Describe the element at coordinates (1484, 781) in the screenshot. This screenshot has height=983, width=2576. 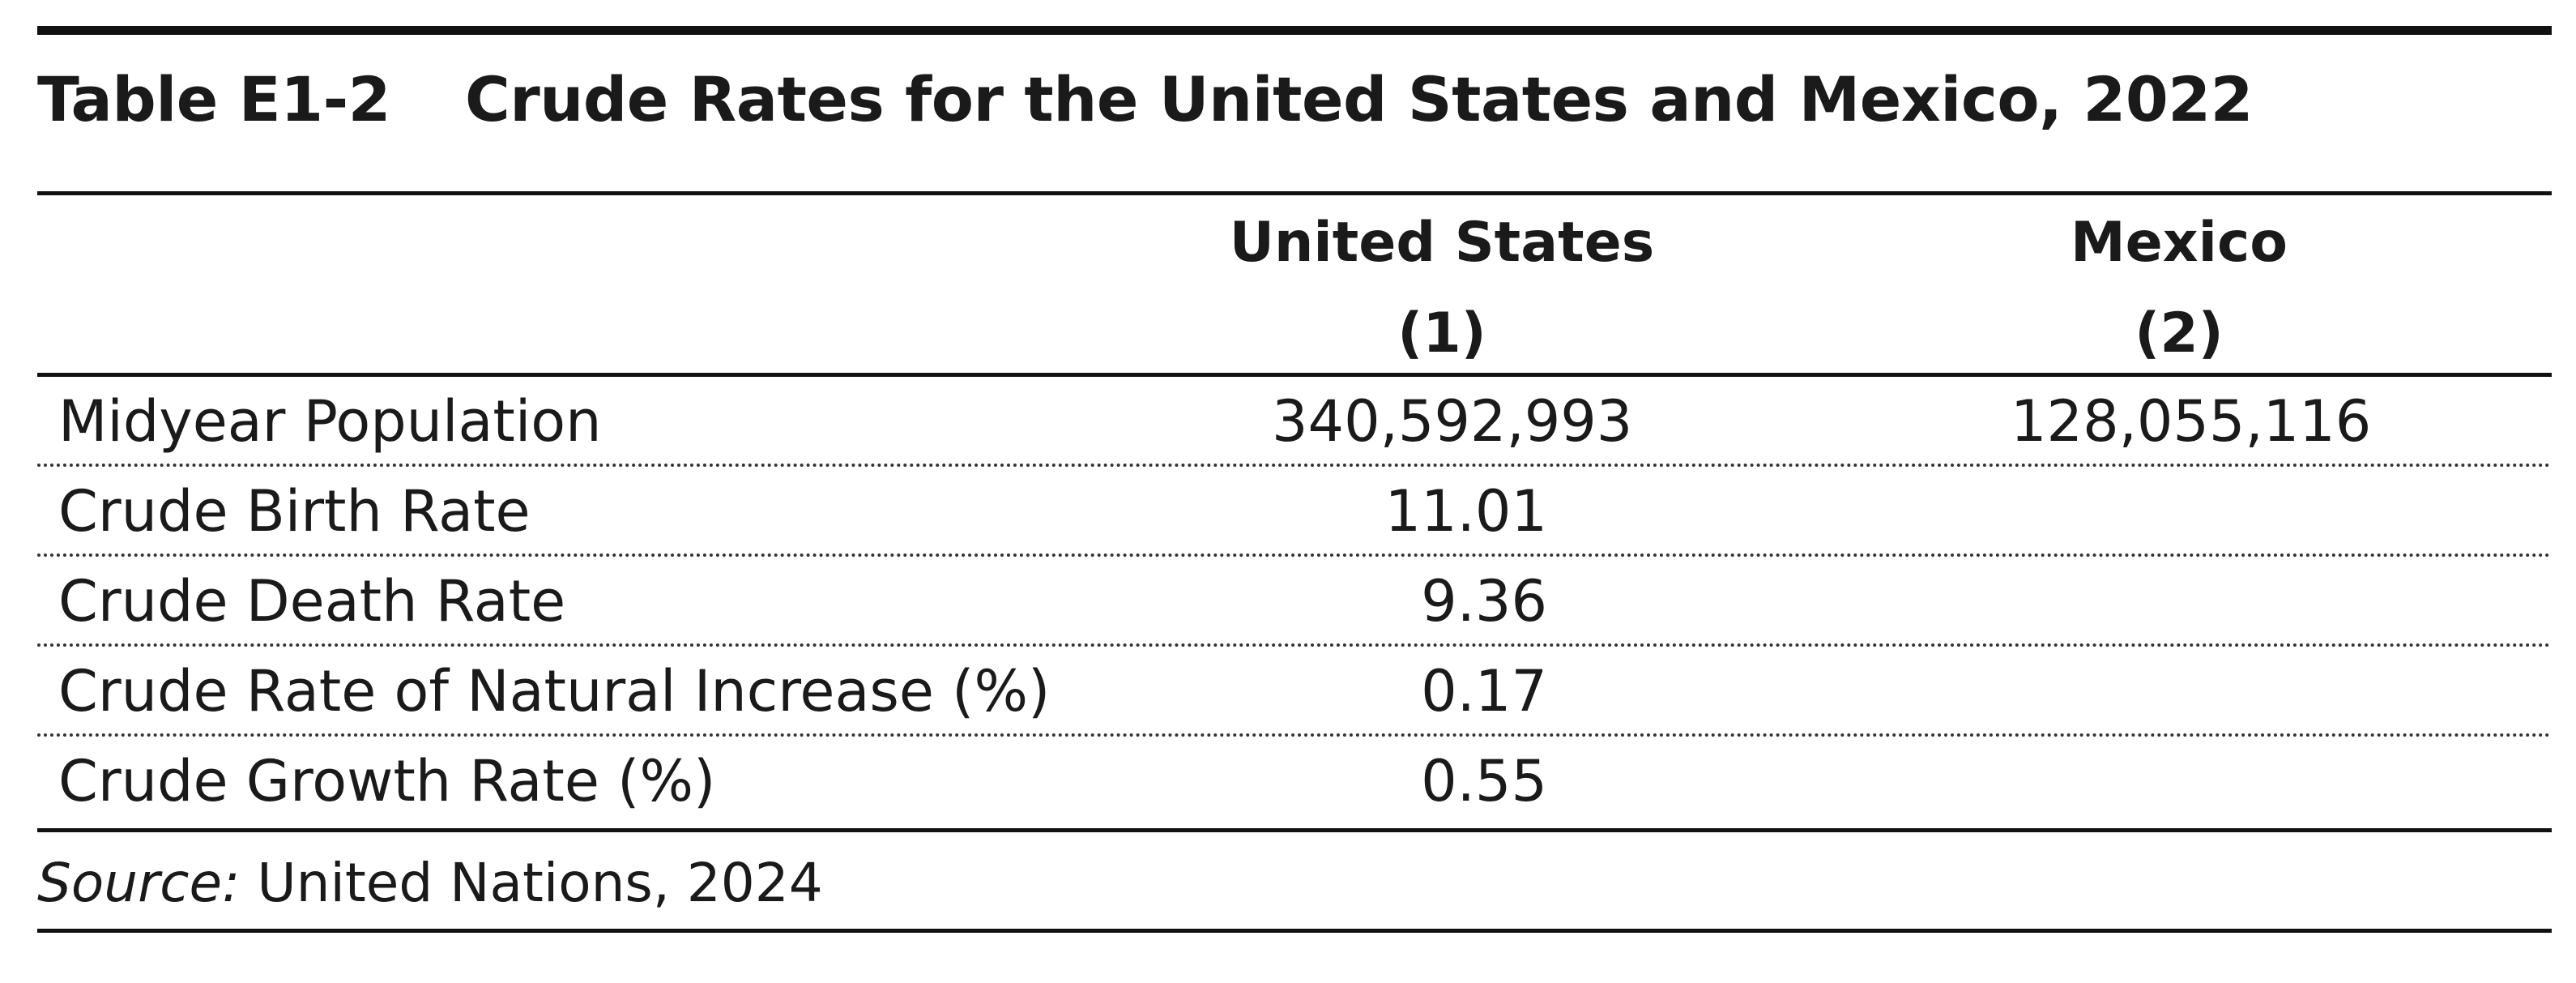
I see `cell-united-states: 0.55` at that location.